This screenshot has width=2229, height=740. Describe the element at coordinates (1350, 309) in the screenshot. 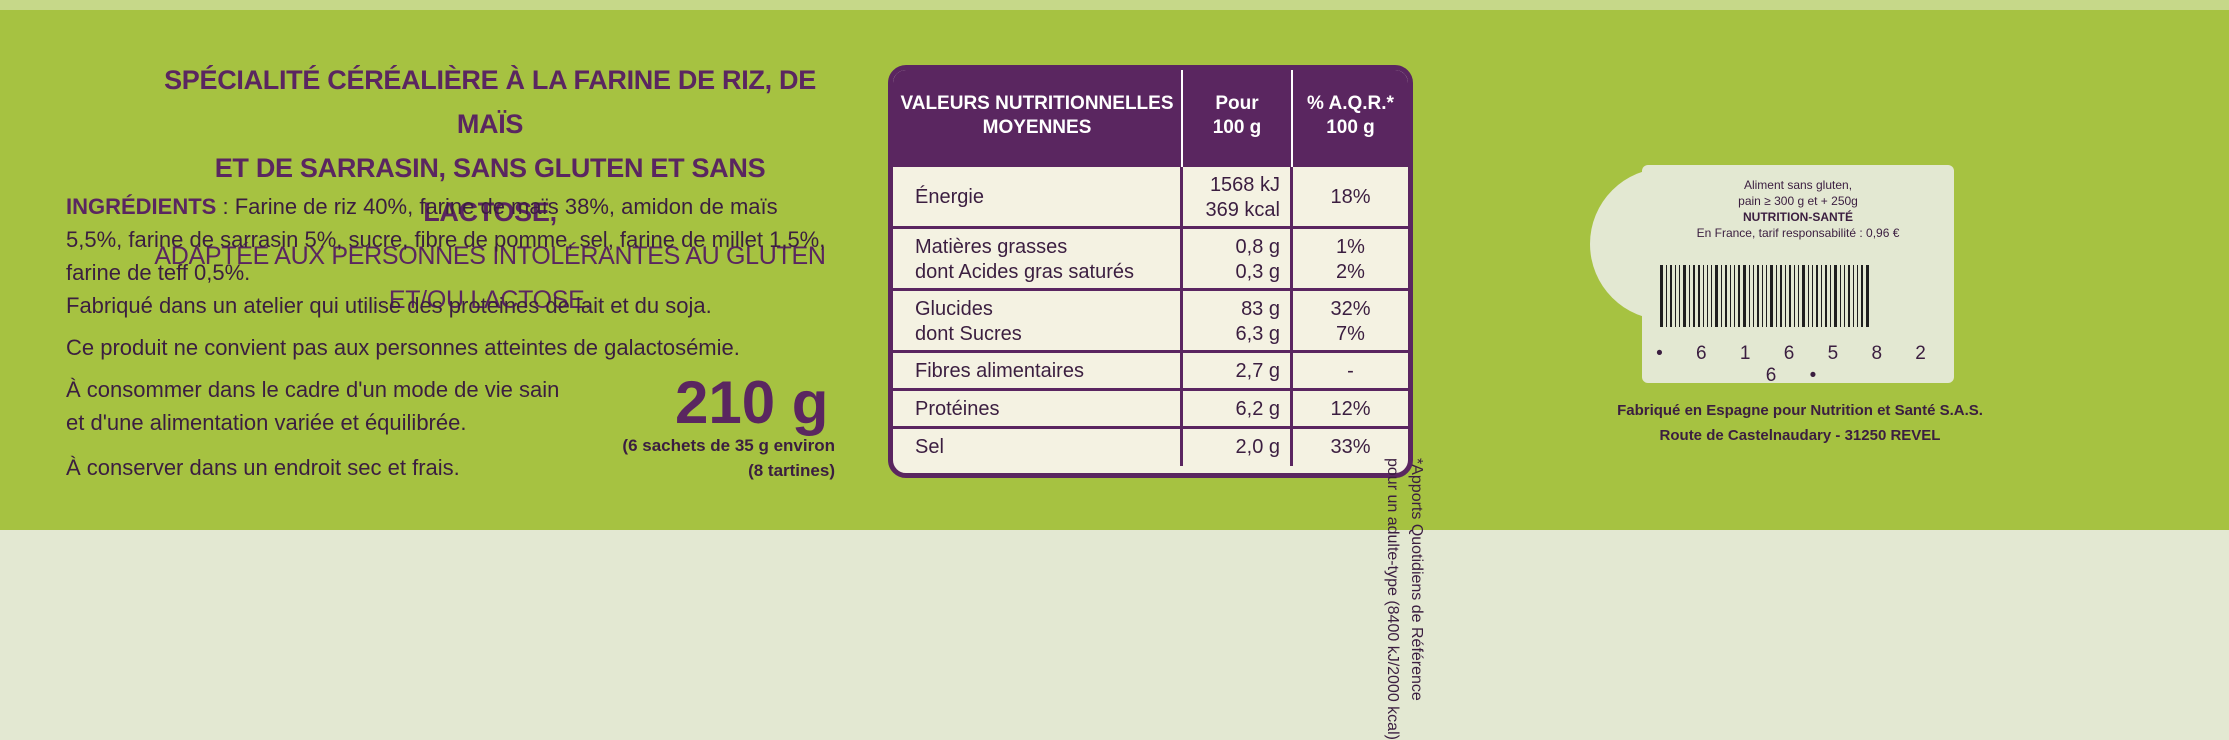

I see `carbs-pct: 32%` at that location.